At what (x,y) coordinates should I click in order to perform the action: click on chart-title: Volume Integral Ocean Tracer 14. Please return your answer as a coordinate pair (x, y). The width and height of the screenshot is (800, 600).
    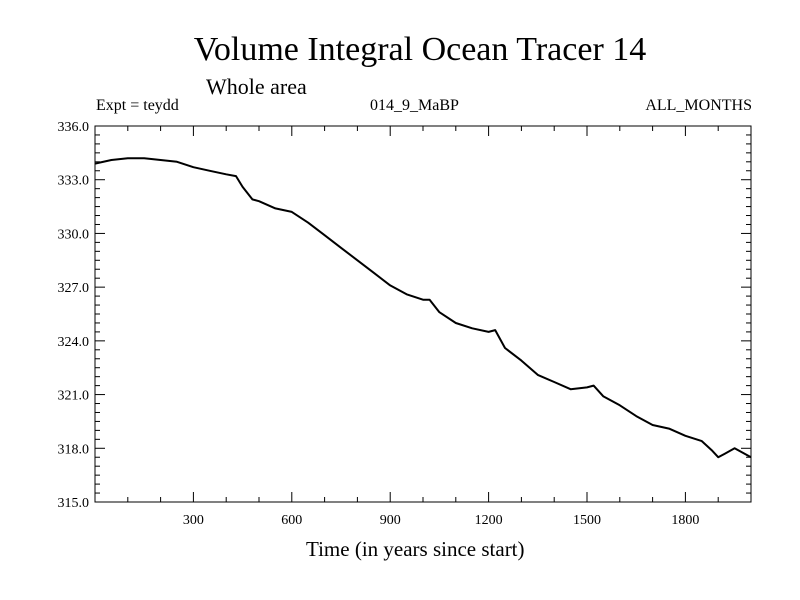
    Looking at the image, I should click on (420, 49).